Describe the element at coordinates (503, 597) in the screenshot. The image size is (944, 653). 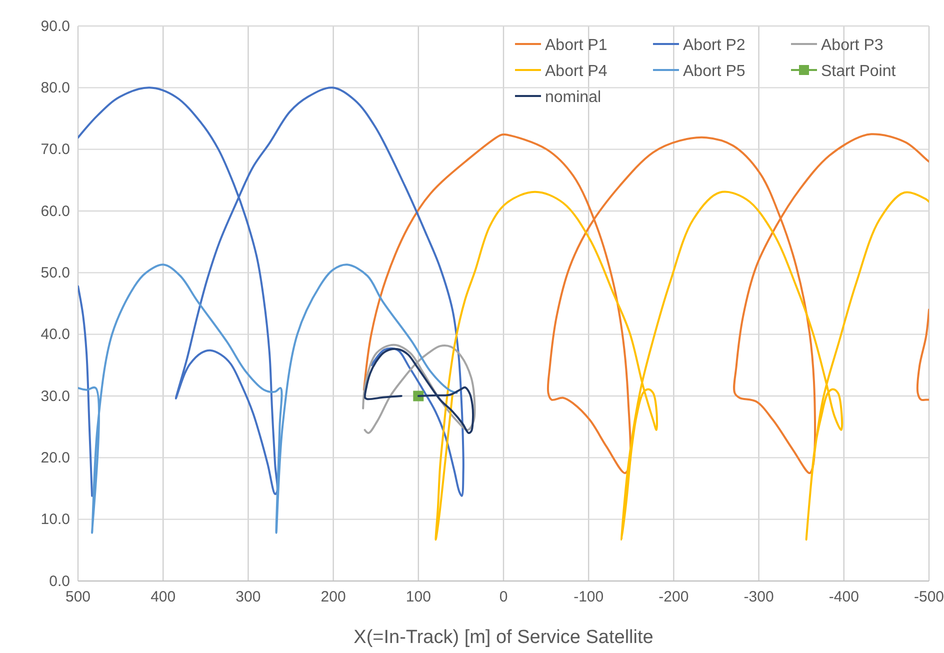
I see `x-tick-label: 0` at that location.